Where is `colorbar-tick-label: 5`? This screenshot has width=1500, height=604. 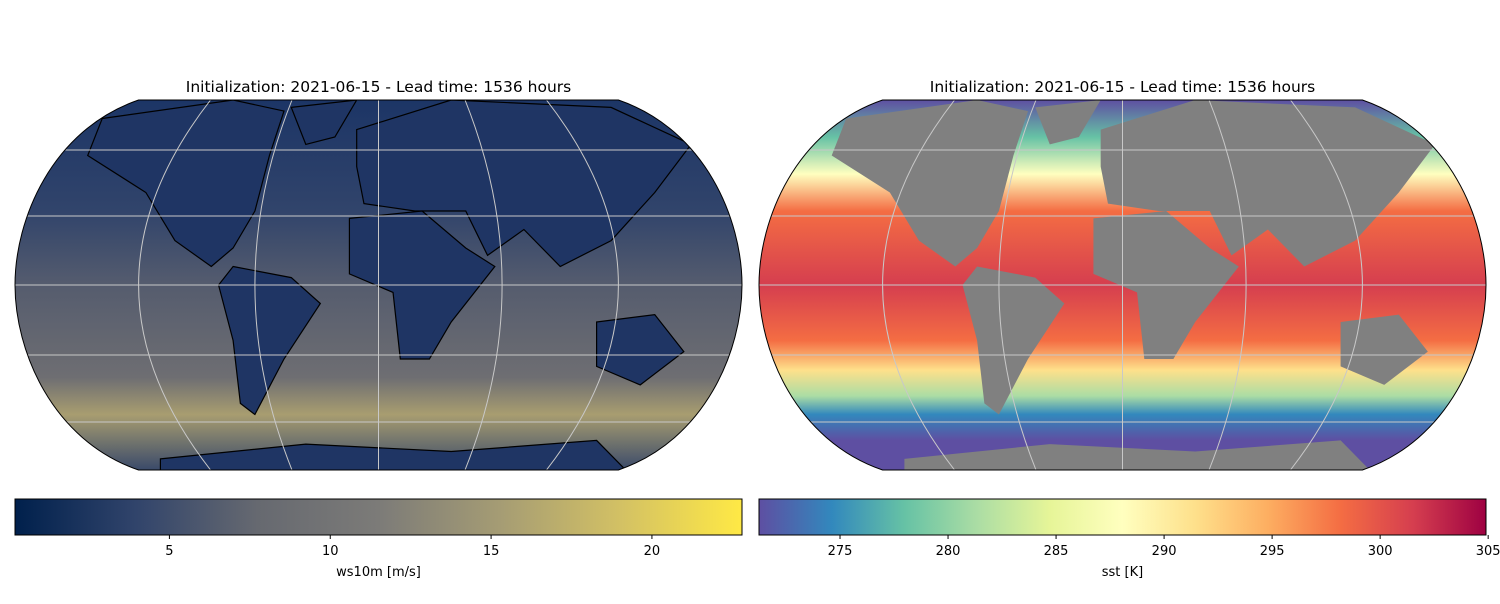 colorbar-tick-label: 5 is located at coordinates (169, 551).